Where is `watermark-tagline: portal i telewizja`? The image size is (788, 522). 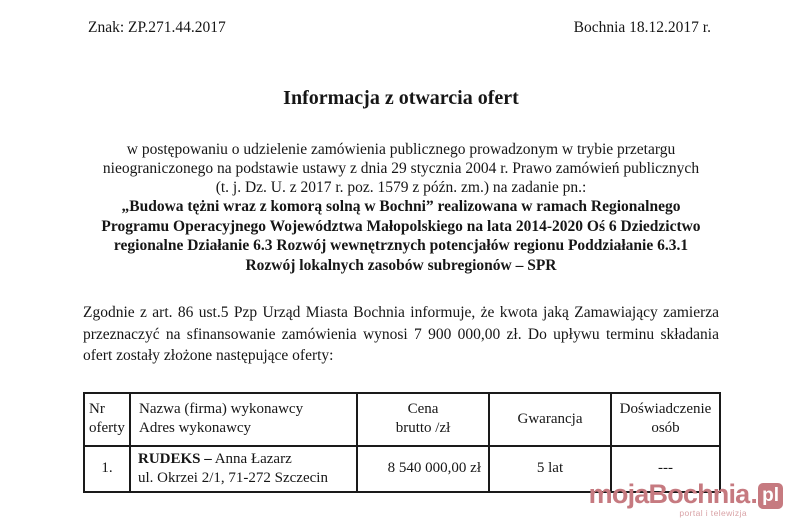
watermark-tagline: portal i telewizja is located at coordinates (713, 513).